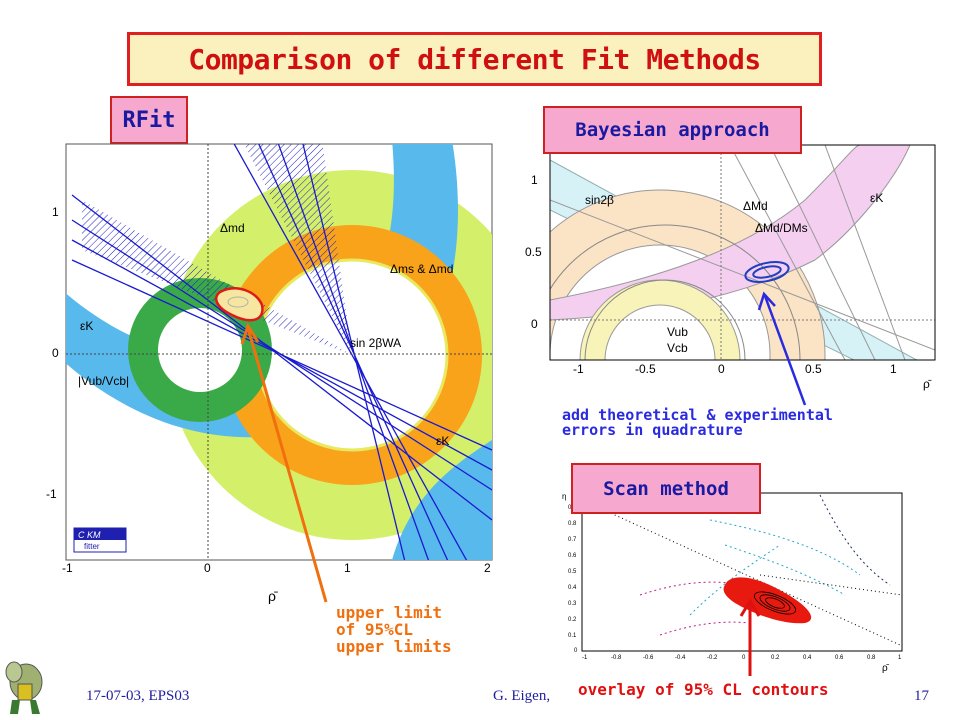 The image size is (960, 720). What do you see at coordinates (572, 524) in the screenshot?
I see `scan-ytick: 0.8` at bounding box center [572, 524].